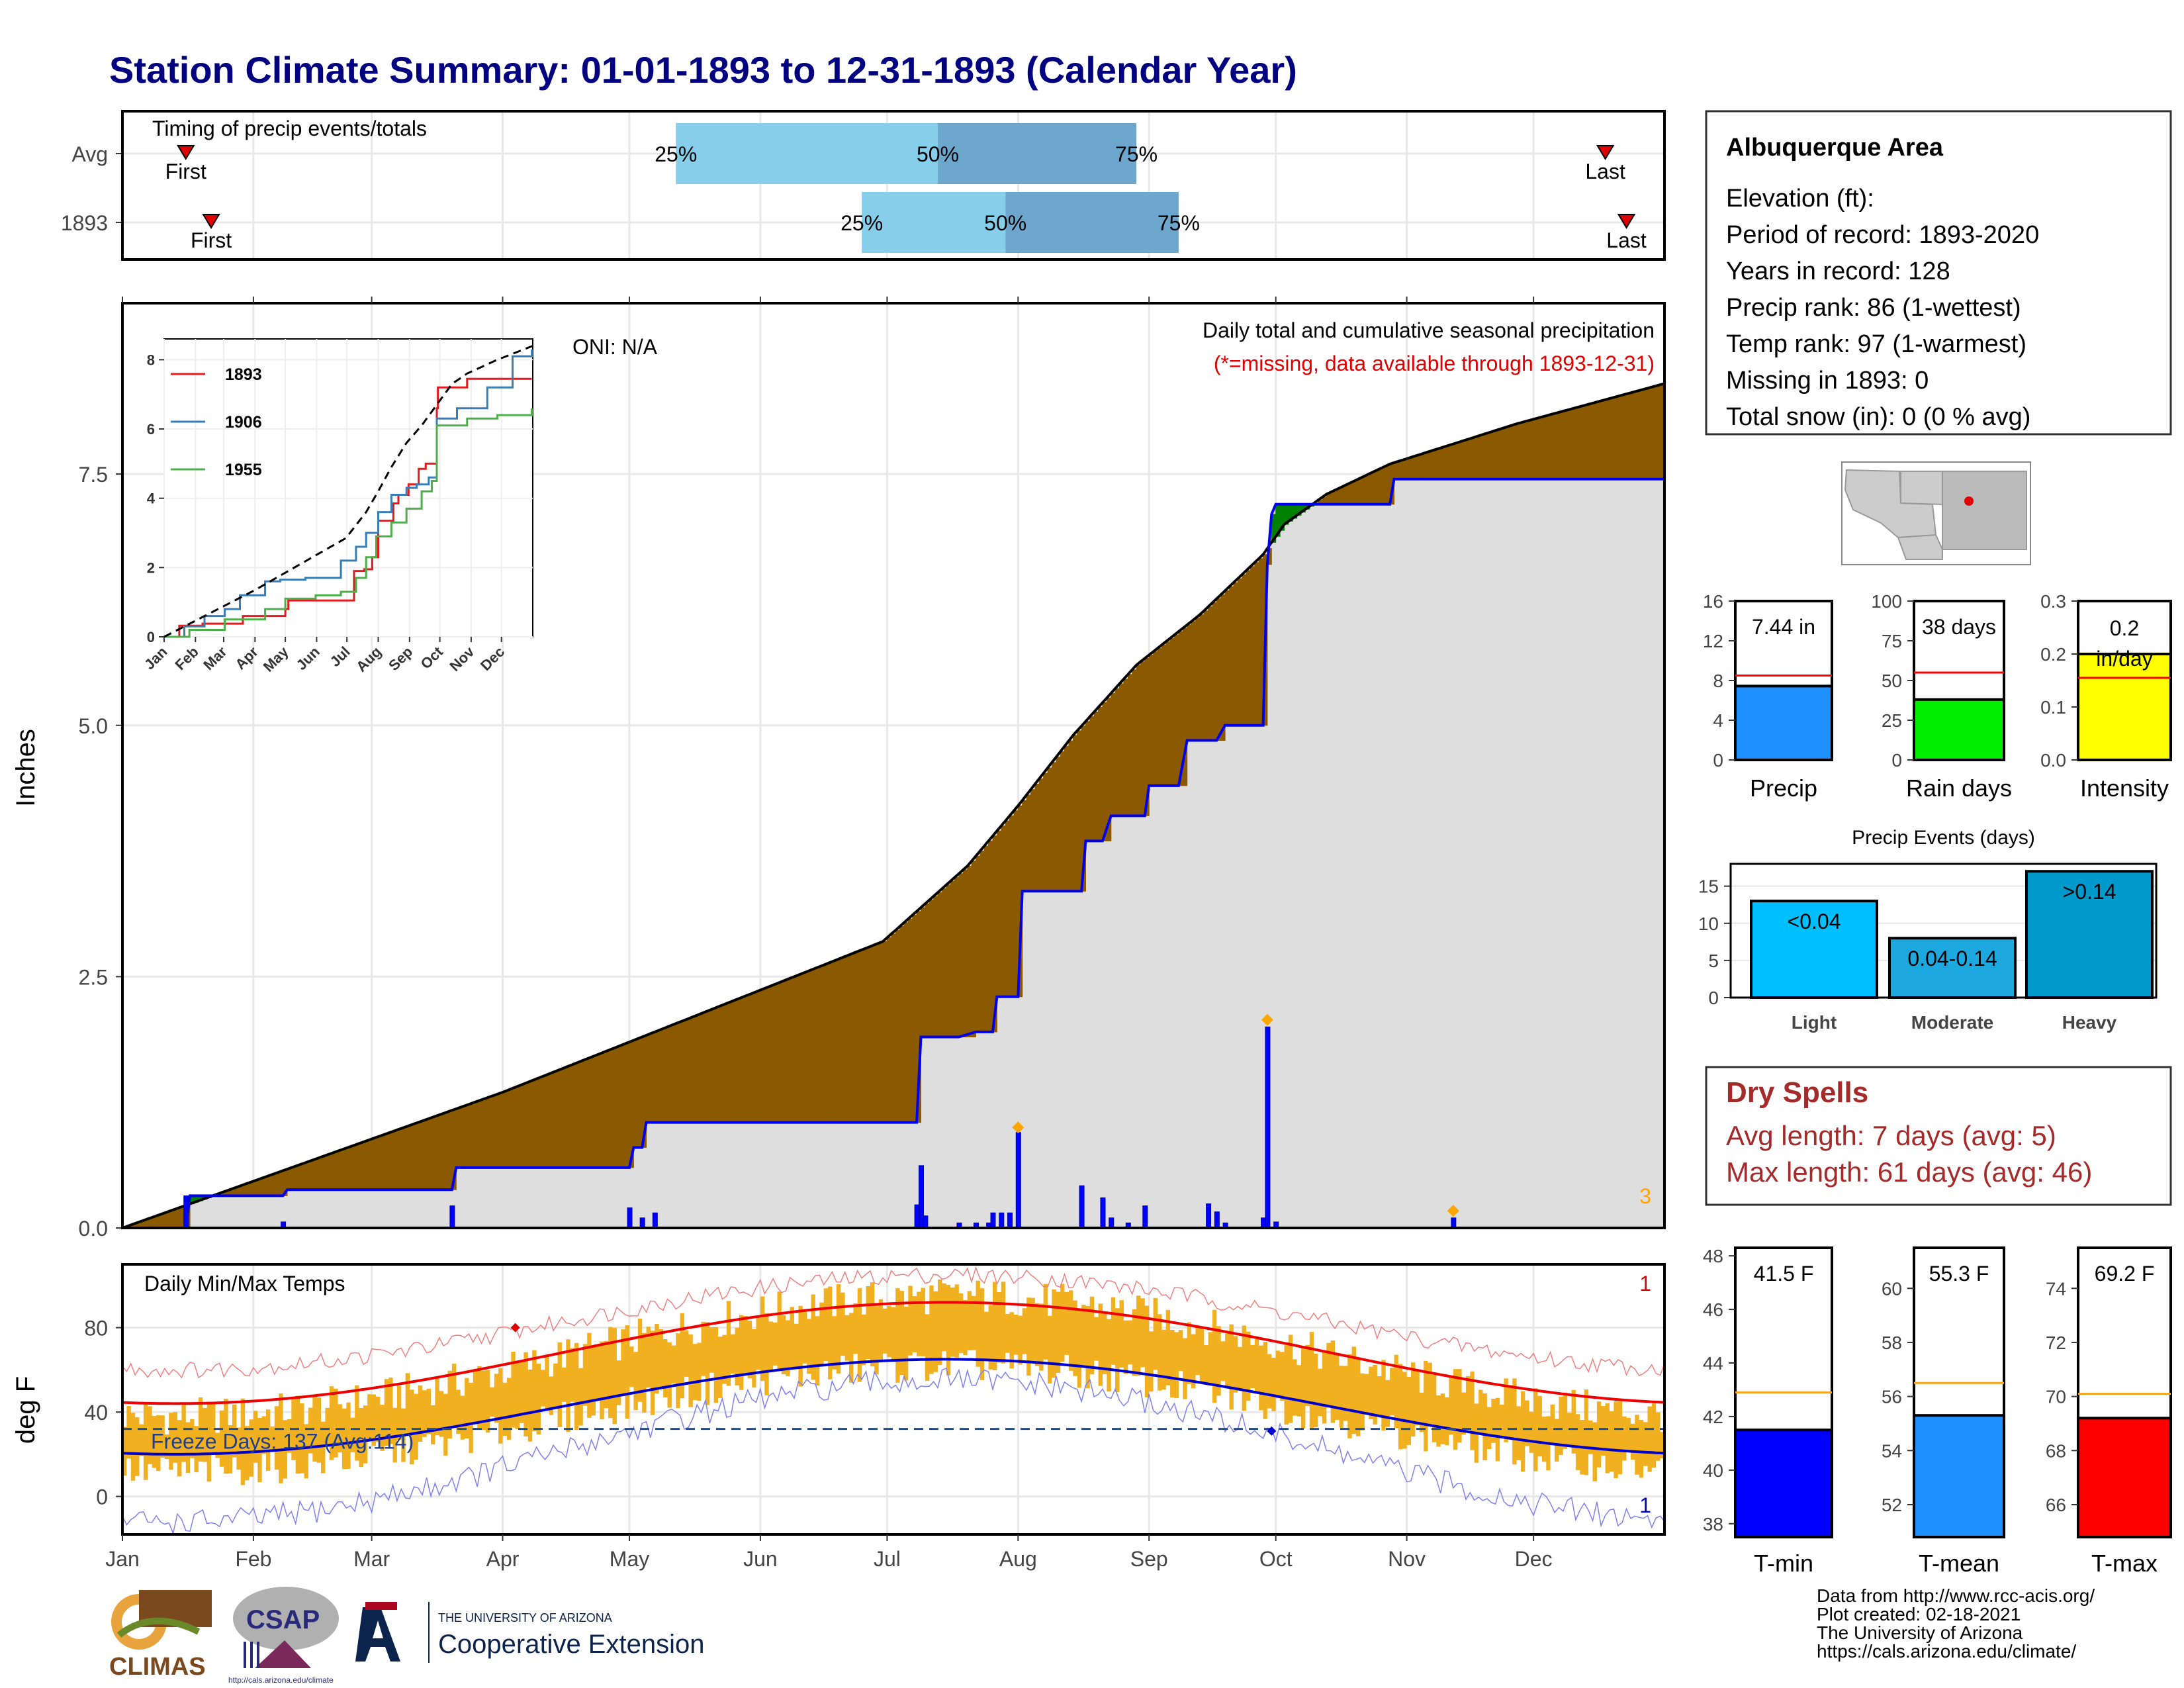 The width and height of the screenshot is (2184, 1688). I want to click on month-label: Jul, so click(887, 1559).